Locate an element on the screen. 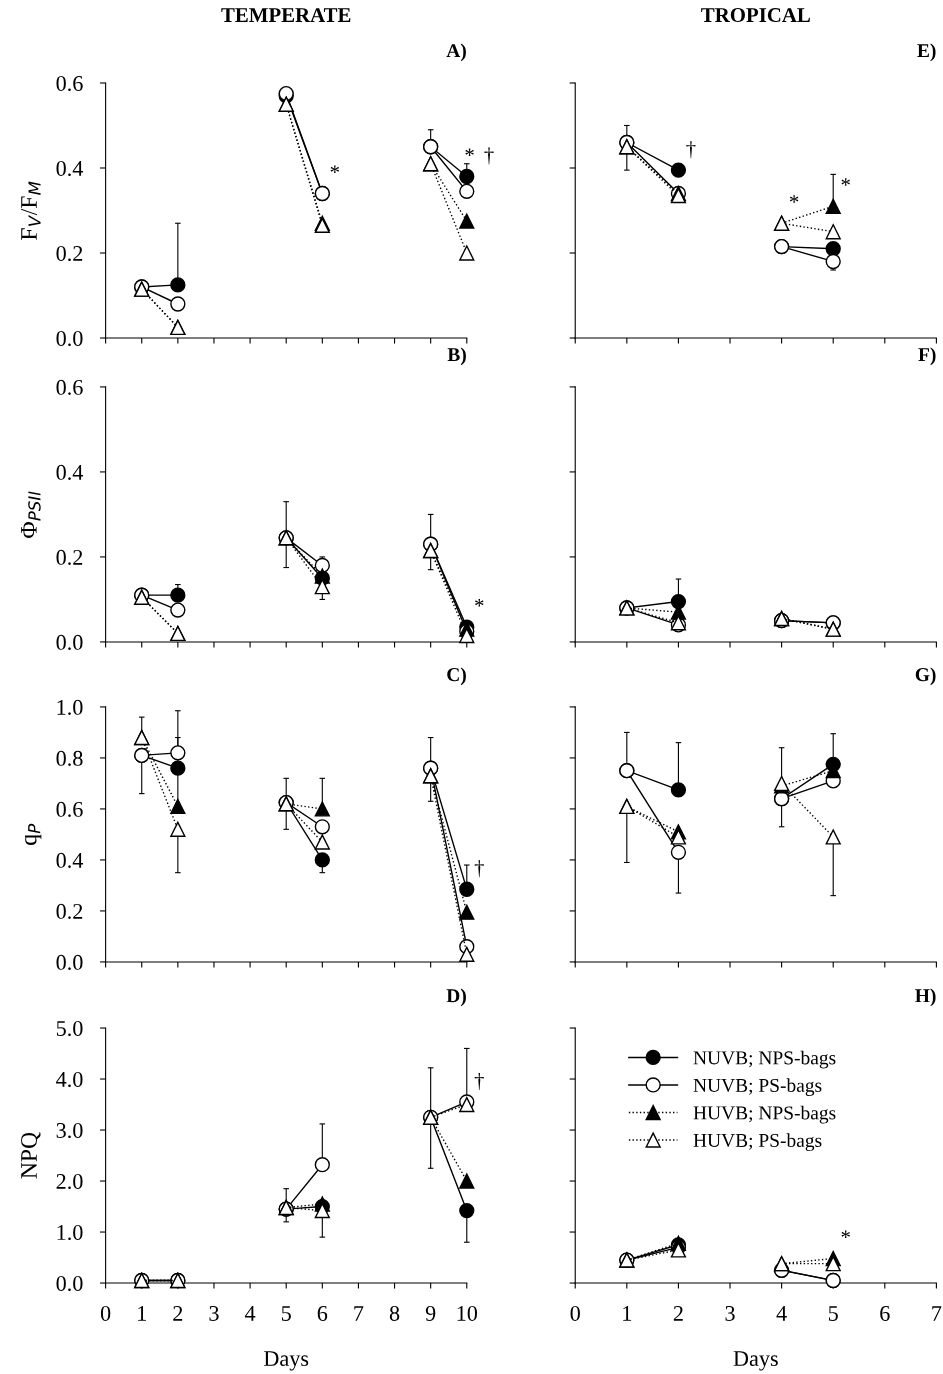 The width and height of the screenshot is (943, 1374). legend-label: NUVB; NPS-bags is located at coordinates (764, 1059).